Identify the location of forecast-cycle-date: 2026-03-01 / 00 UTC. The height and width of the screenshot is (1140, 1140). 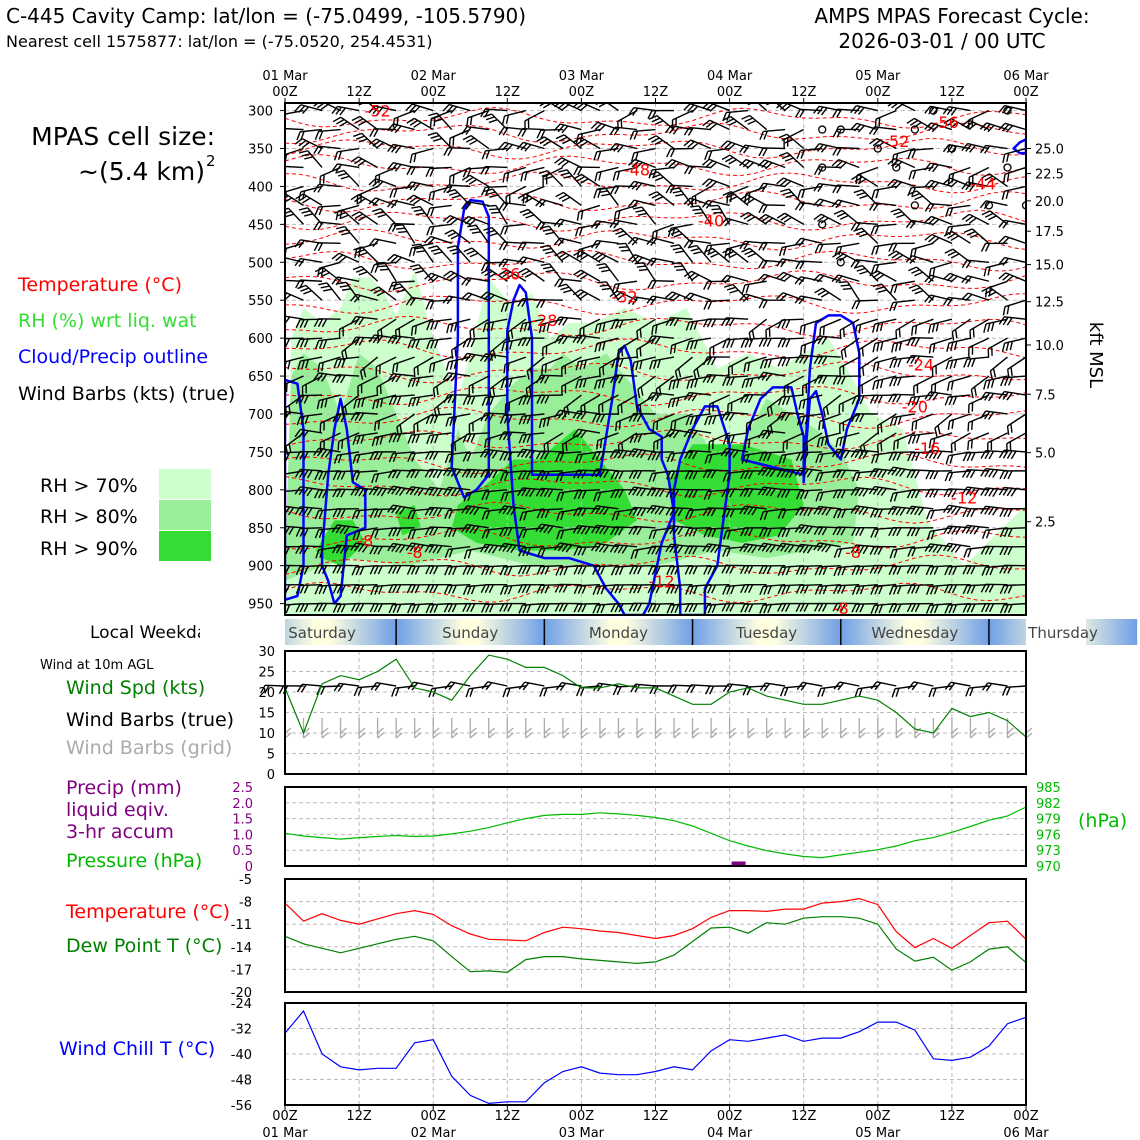
(941, 41).